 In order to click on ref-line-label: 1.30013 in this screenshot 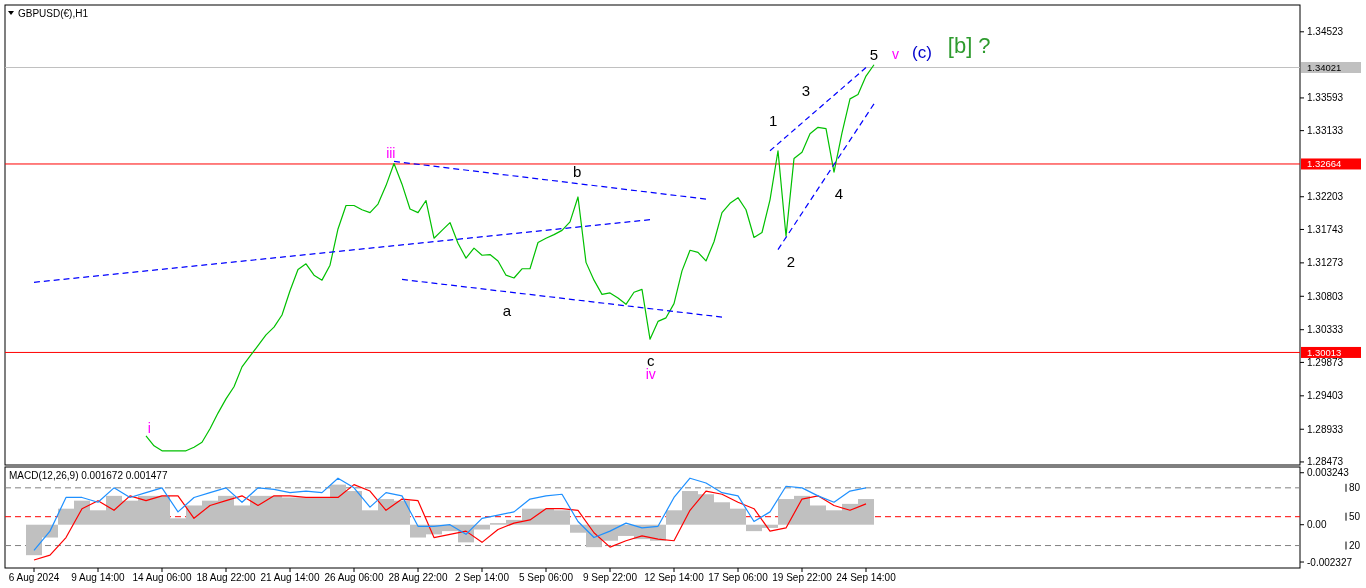, I will do `click(1324, 352)`.